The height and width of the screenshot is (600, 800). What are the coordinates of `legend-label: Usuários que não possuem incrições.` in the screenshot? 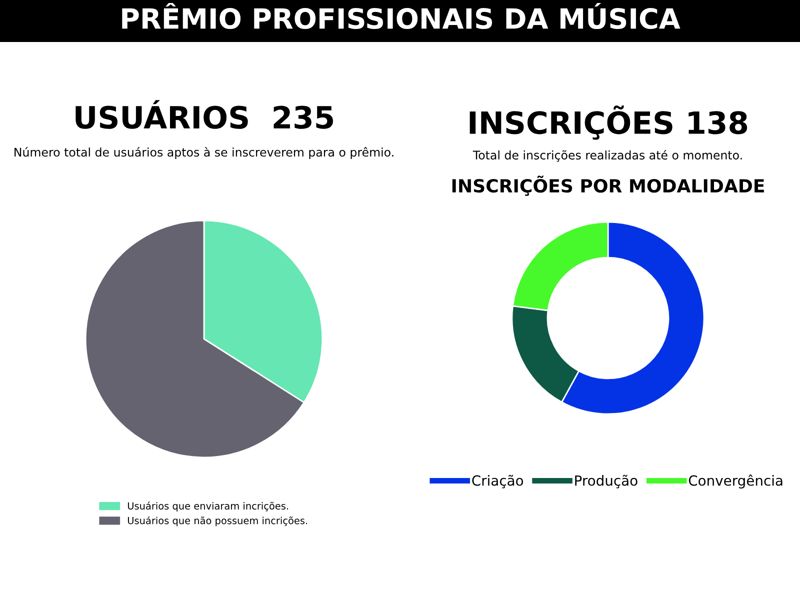 It's located at (218, 521).